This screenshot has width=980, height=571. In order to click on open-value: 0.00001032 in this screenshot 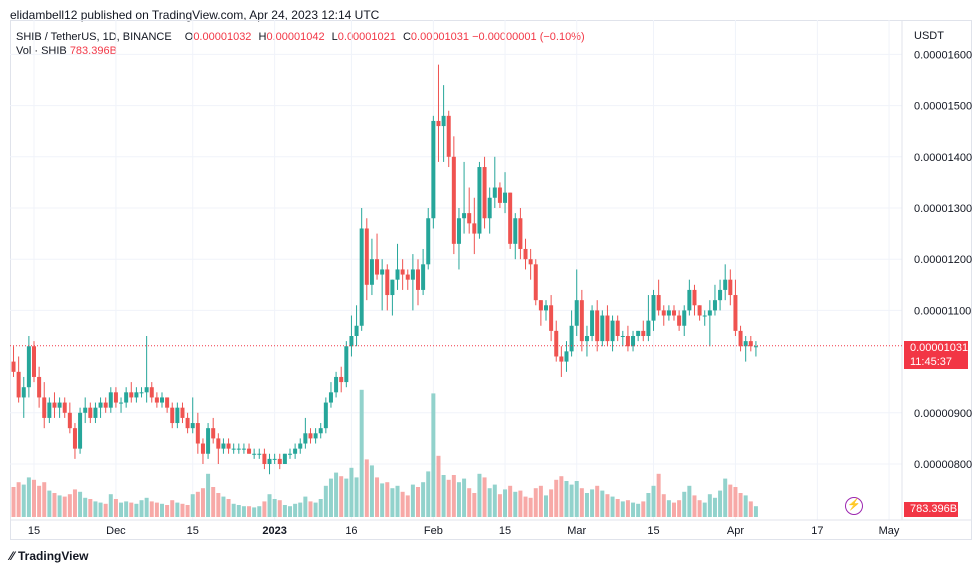, I will do `click(222, 37)`.